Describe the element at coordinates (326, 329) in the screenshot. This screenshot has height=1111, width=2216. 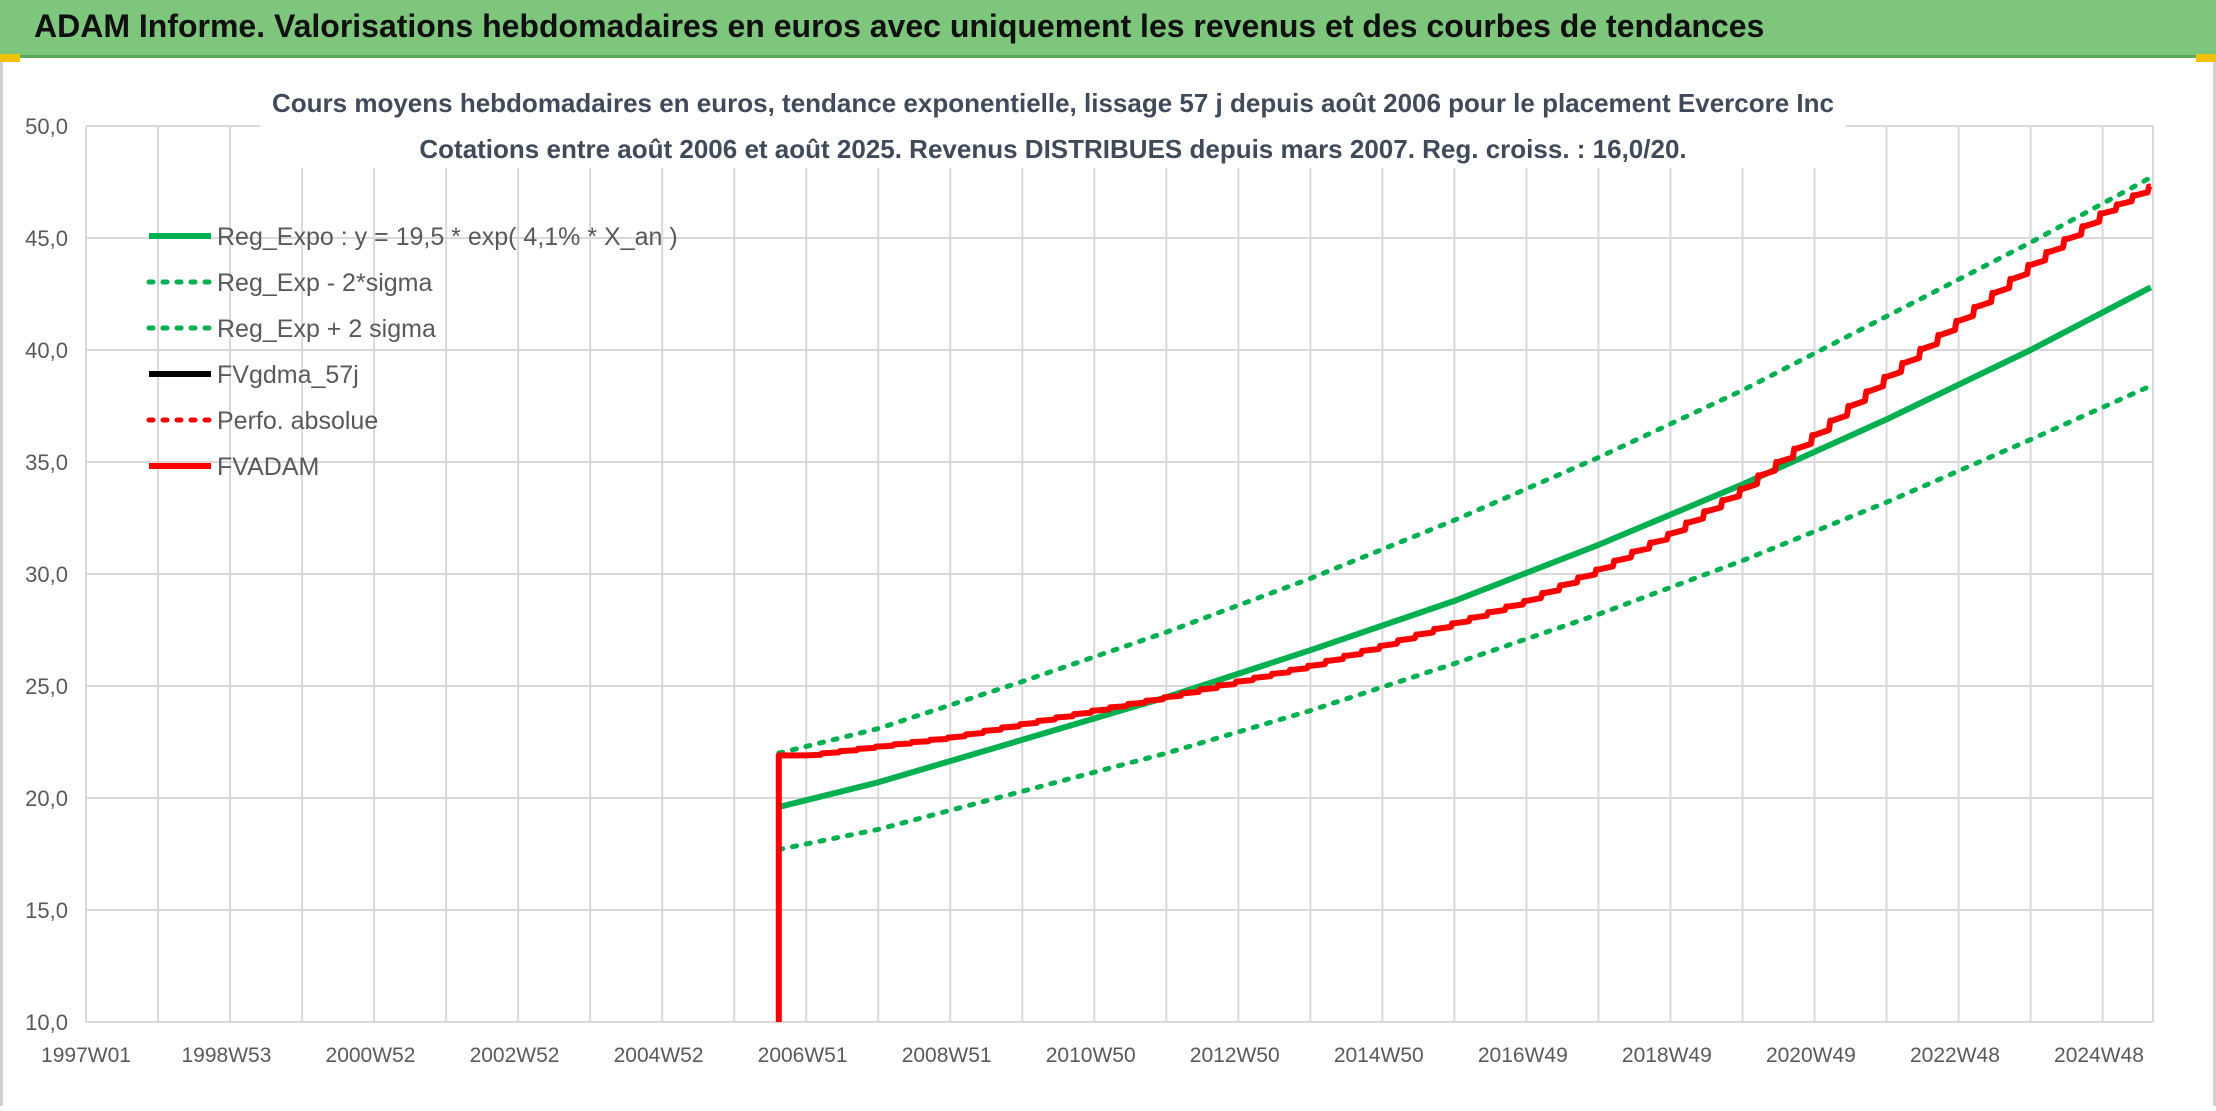
I see `legend-label-2: Reg_Exp + 2 sigma` at that location.